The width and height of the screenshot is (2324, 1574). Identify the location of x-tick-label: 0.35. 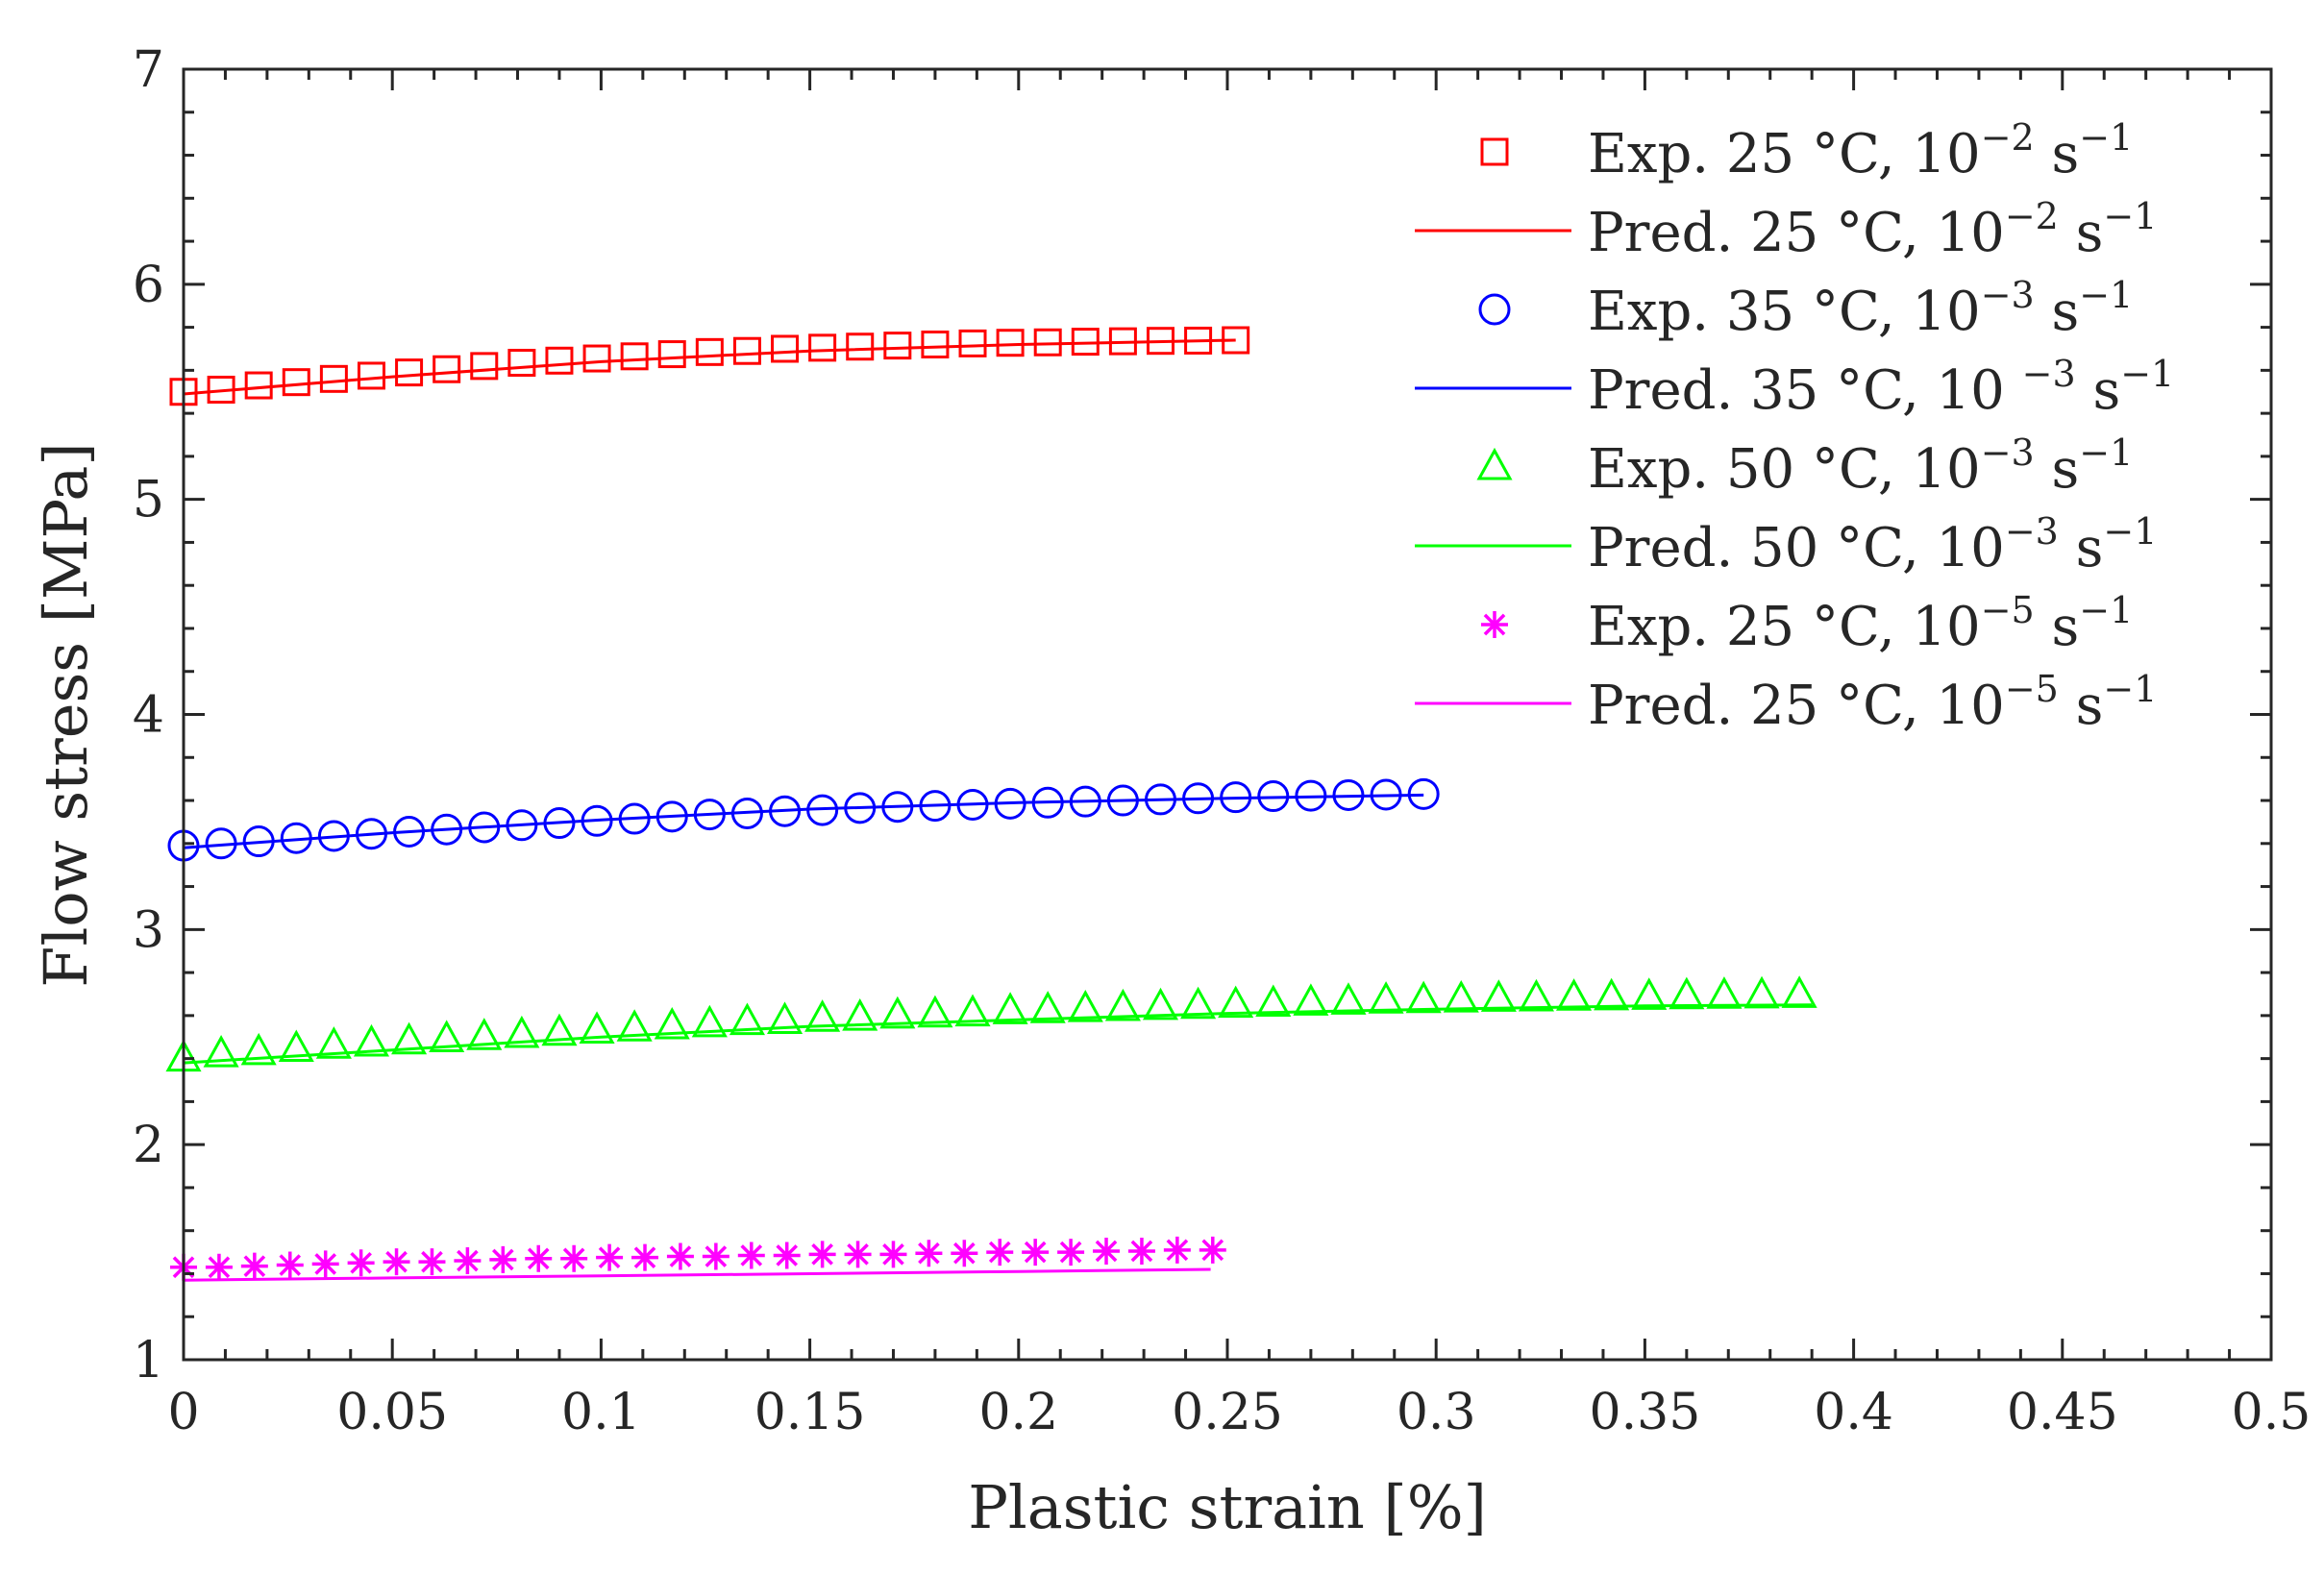
(1645, 1412).